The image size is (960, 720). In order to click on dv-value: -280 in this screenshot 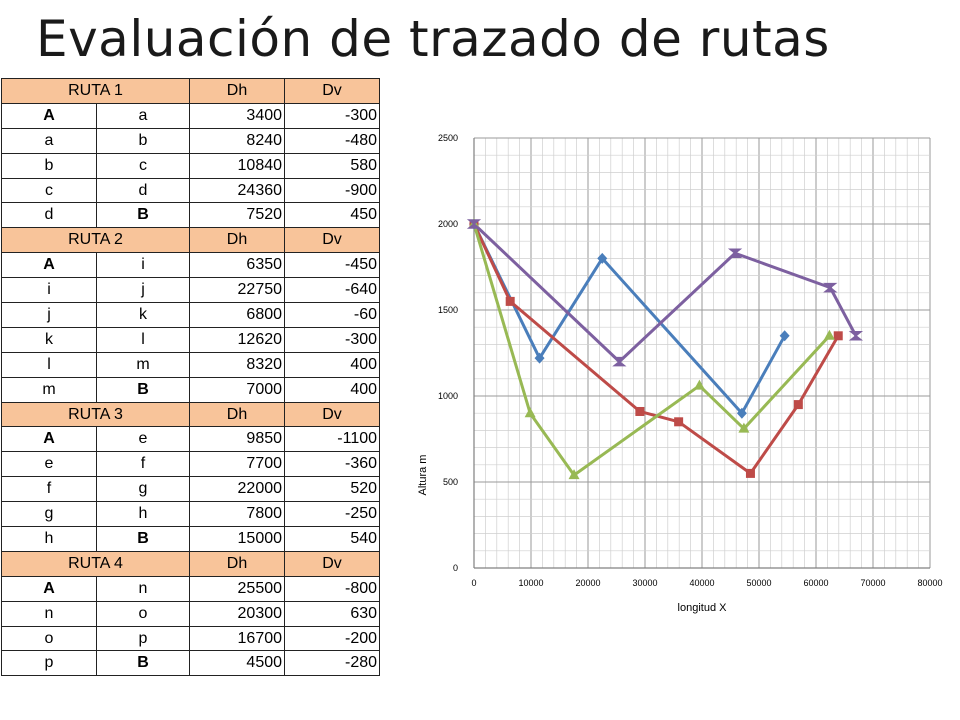, I will do `click(332, 663)`.